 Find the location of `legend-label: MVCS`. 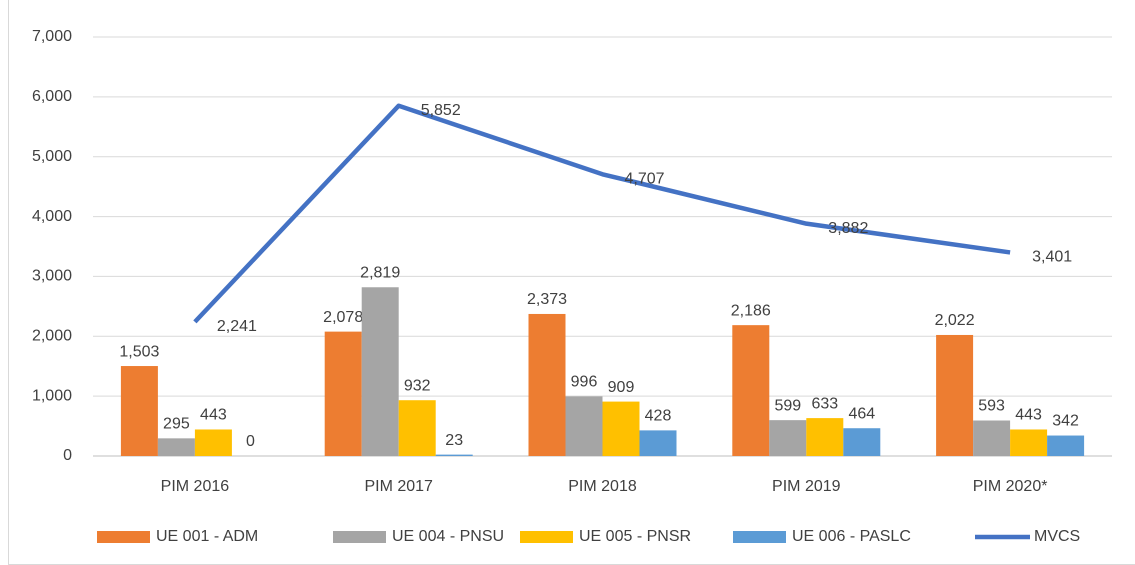

legend-label: MVCS is located at coordinates (1057, 536).